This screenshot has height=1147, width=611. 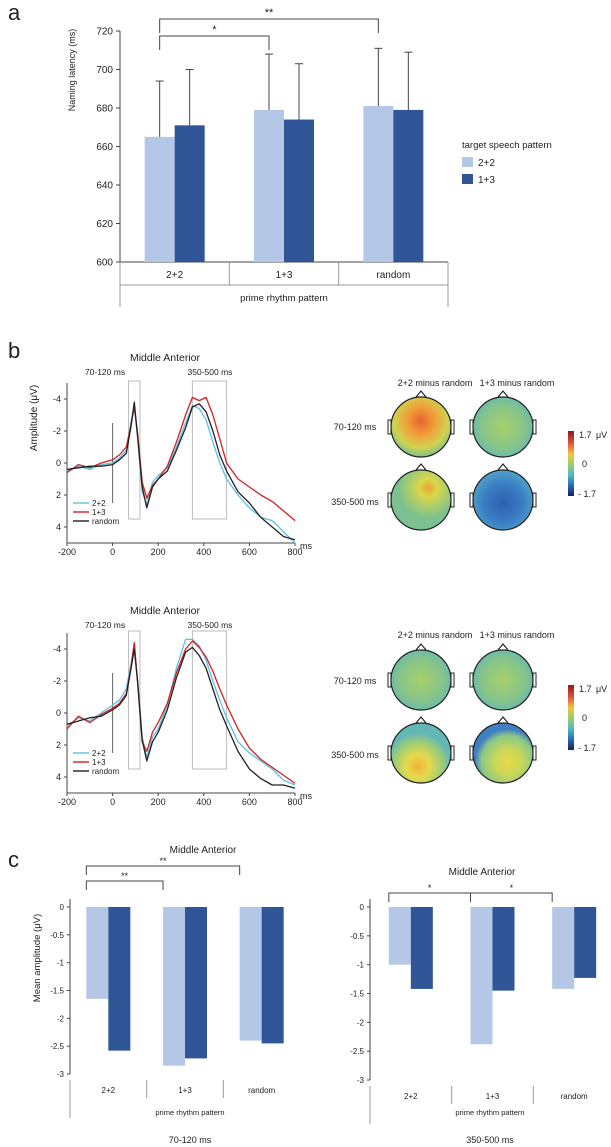 What do you see at coordinates (190, 1140) in the screenshot?
I see `c1-caption: 70-120 ms` at bounding box center [190, 1140].